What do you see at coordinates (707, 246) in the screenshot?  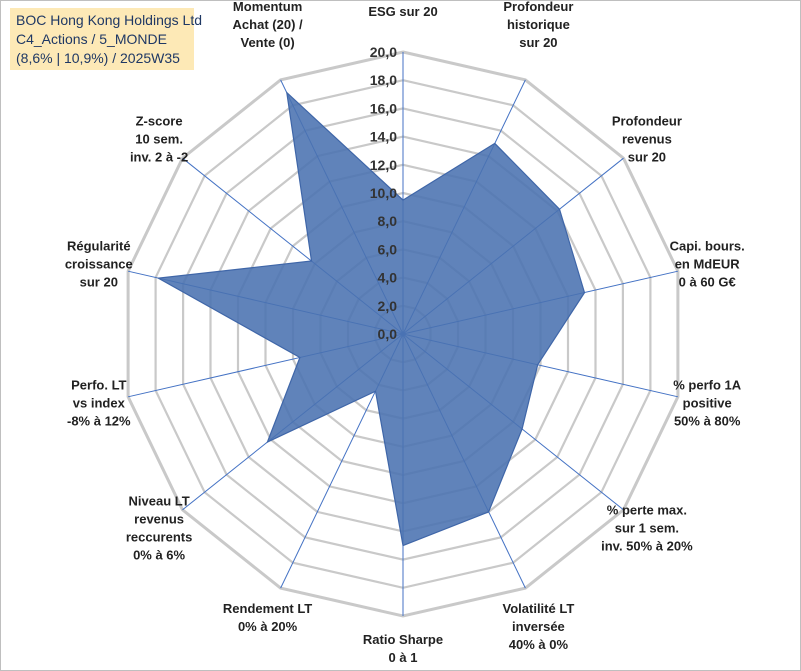 I see `category-label-line: Capi. bours.` at bounding box center [707, 246].